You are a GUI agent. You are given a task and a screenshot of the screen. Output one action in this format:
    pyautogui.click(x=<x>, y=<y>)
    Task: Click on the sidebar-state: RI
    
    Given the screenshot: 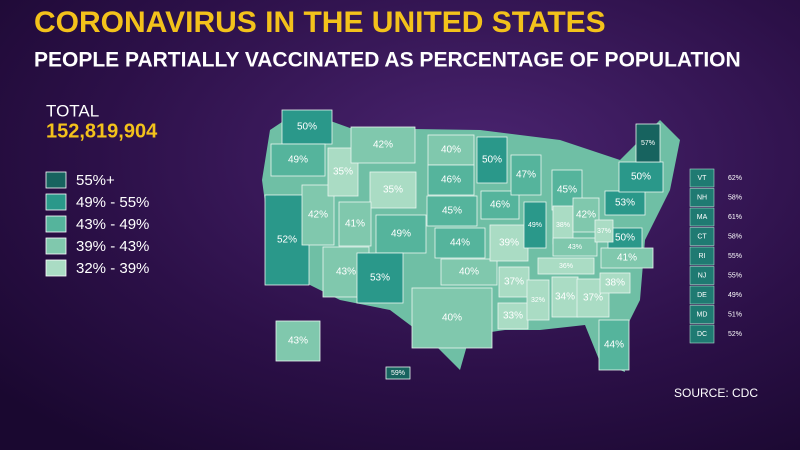 What is the action you would take?
    pyautogui.click(x=702, y=256)
    